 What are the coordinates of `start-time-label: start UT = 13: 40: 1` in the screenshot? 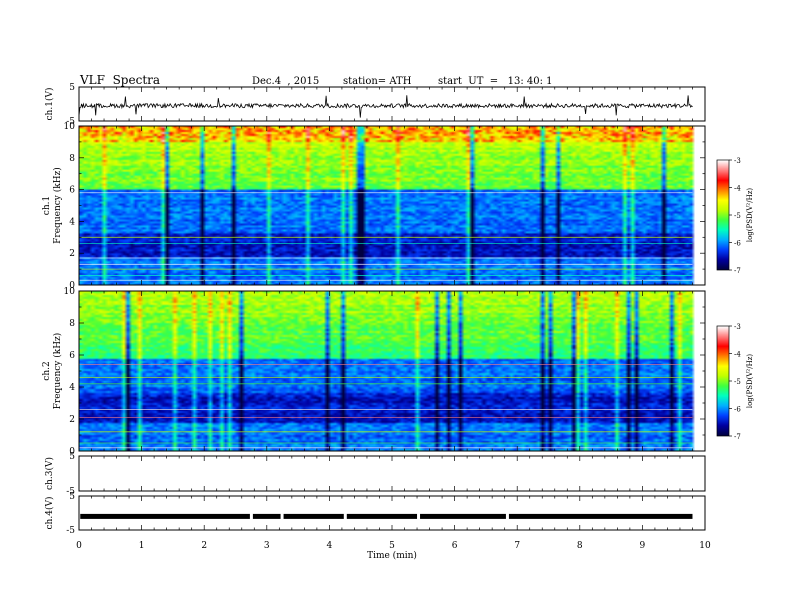 It's located at (495, 81).